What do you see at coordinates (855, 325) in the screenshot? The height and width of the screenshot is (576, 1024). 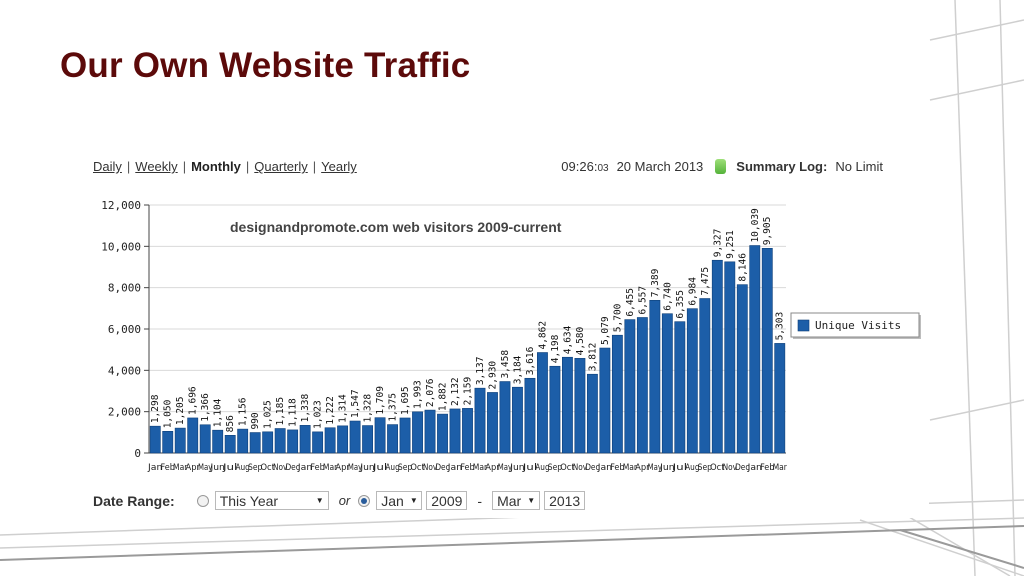 I see `legend-box` at bounding box center [855, 325].